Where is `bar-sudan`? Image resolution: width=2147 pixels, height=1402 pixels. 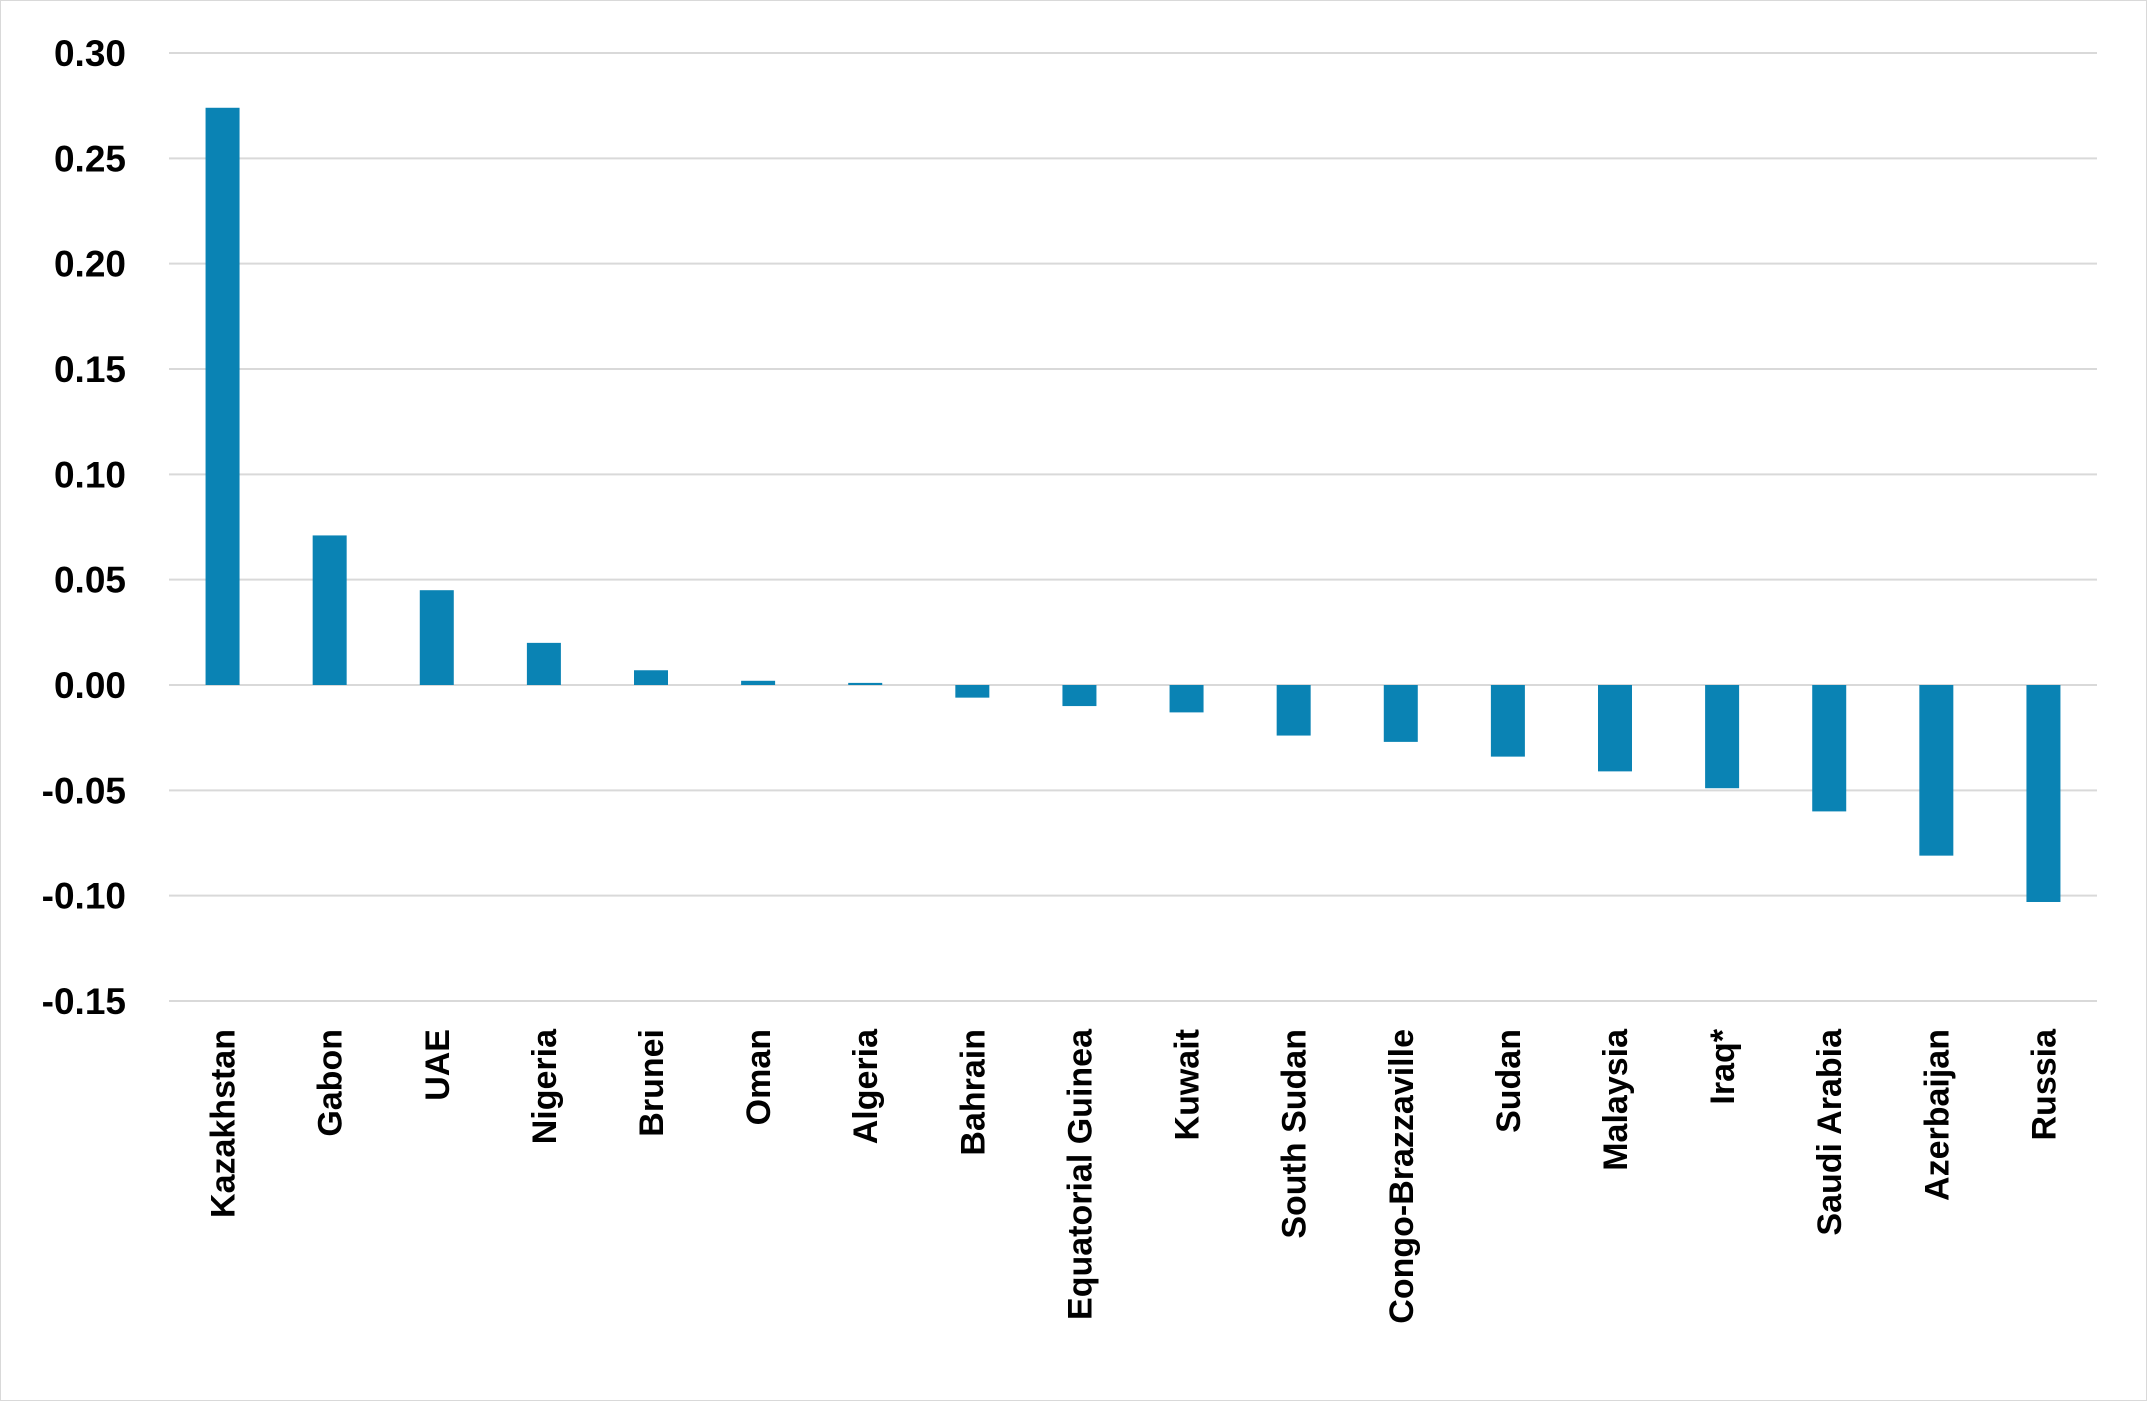
bar-sudan is located at coordinates (1507, 721).